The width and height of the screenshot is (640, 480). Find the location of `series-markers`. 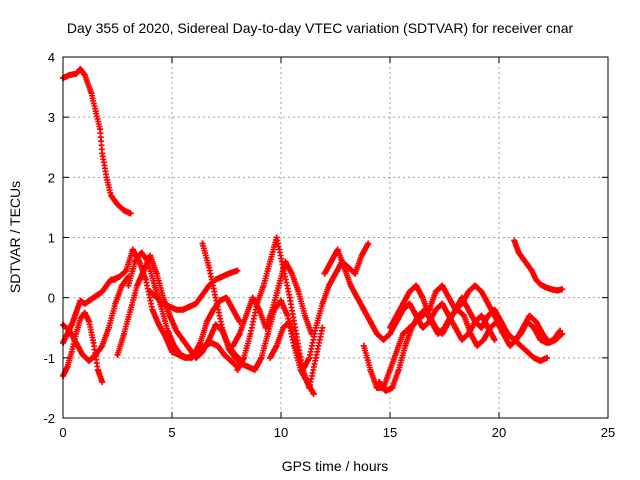

series-markers is located at coordinates (258, 318).